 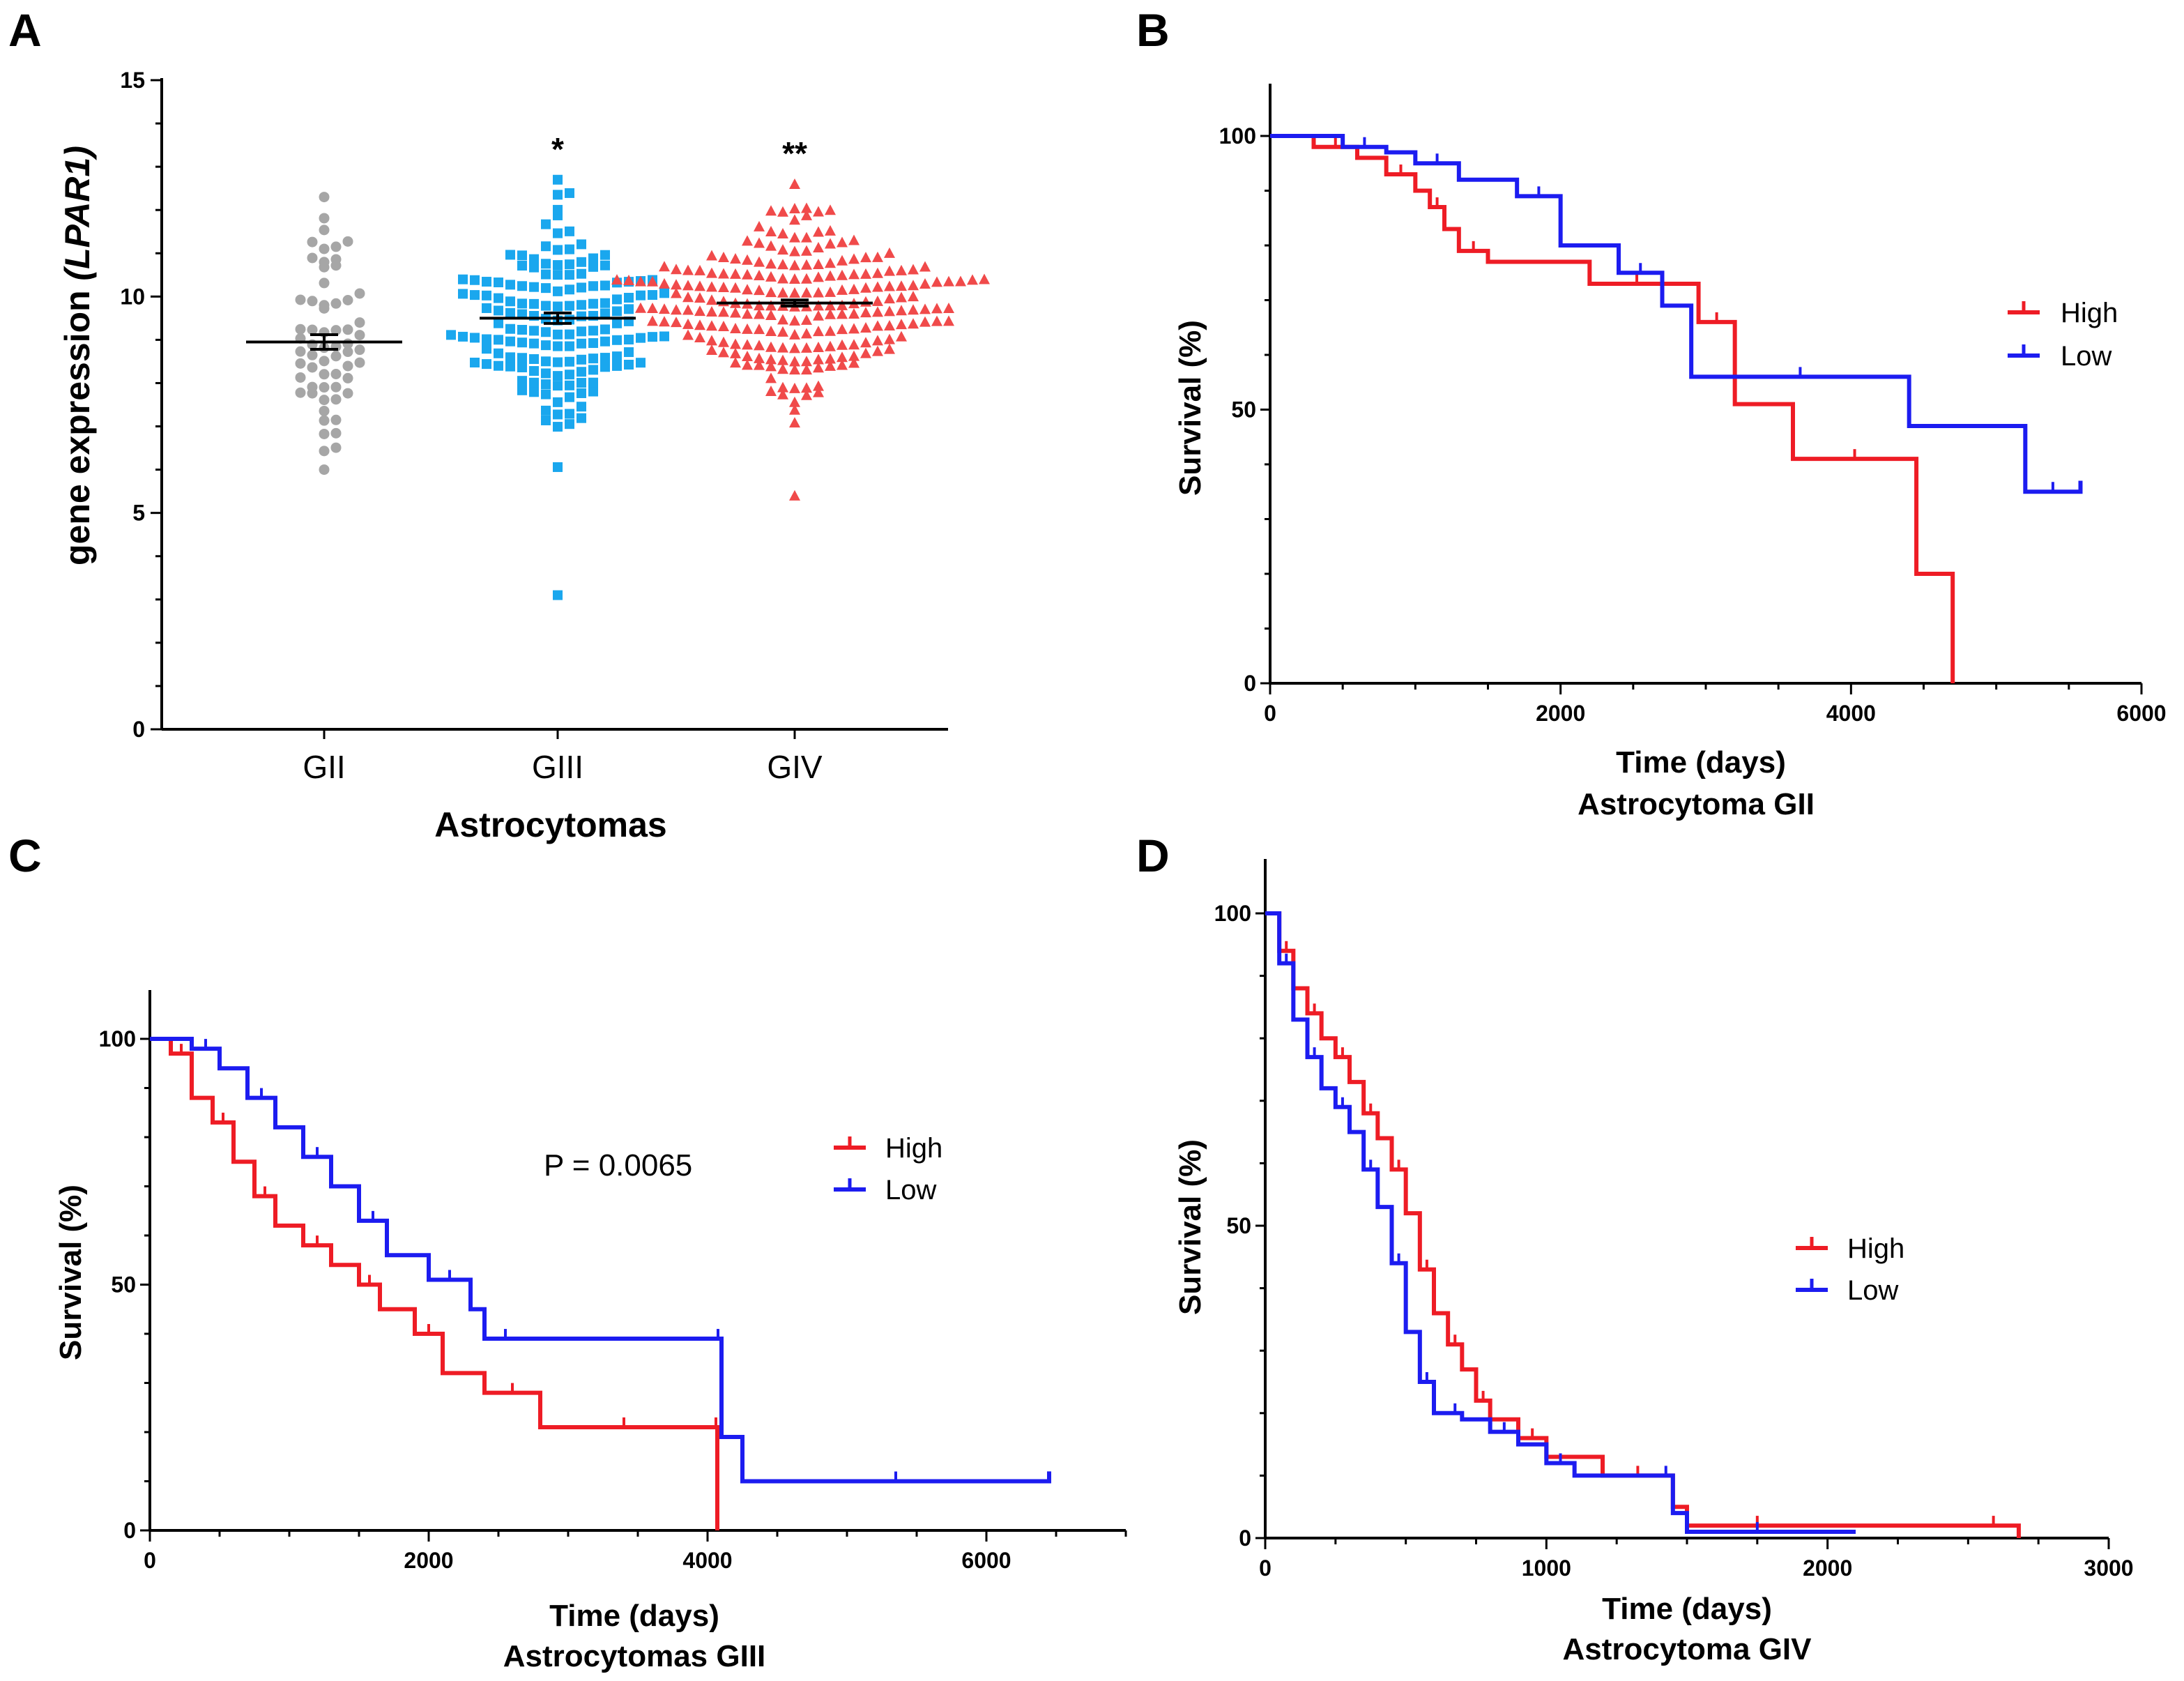 I want to click on legend-low-label: Low, so click(x=910, y=1190).